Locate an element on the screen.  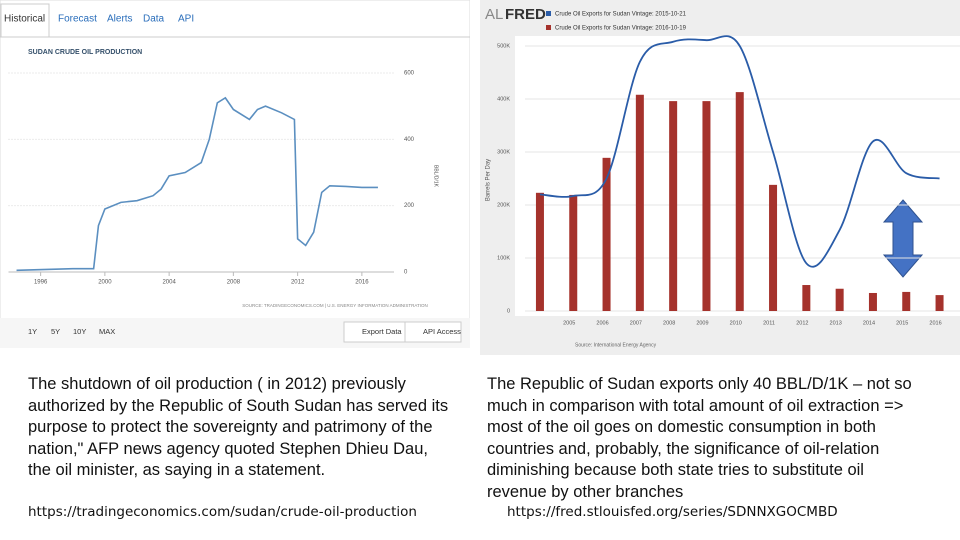
tab: Data is located at coordinates (154, 19).